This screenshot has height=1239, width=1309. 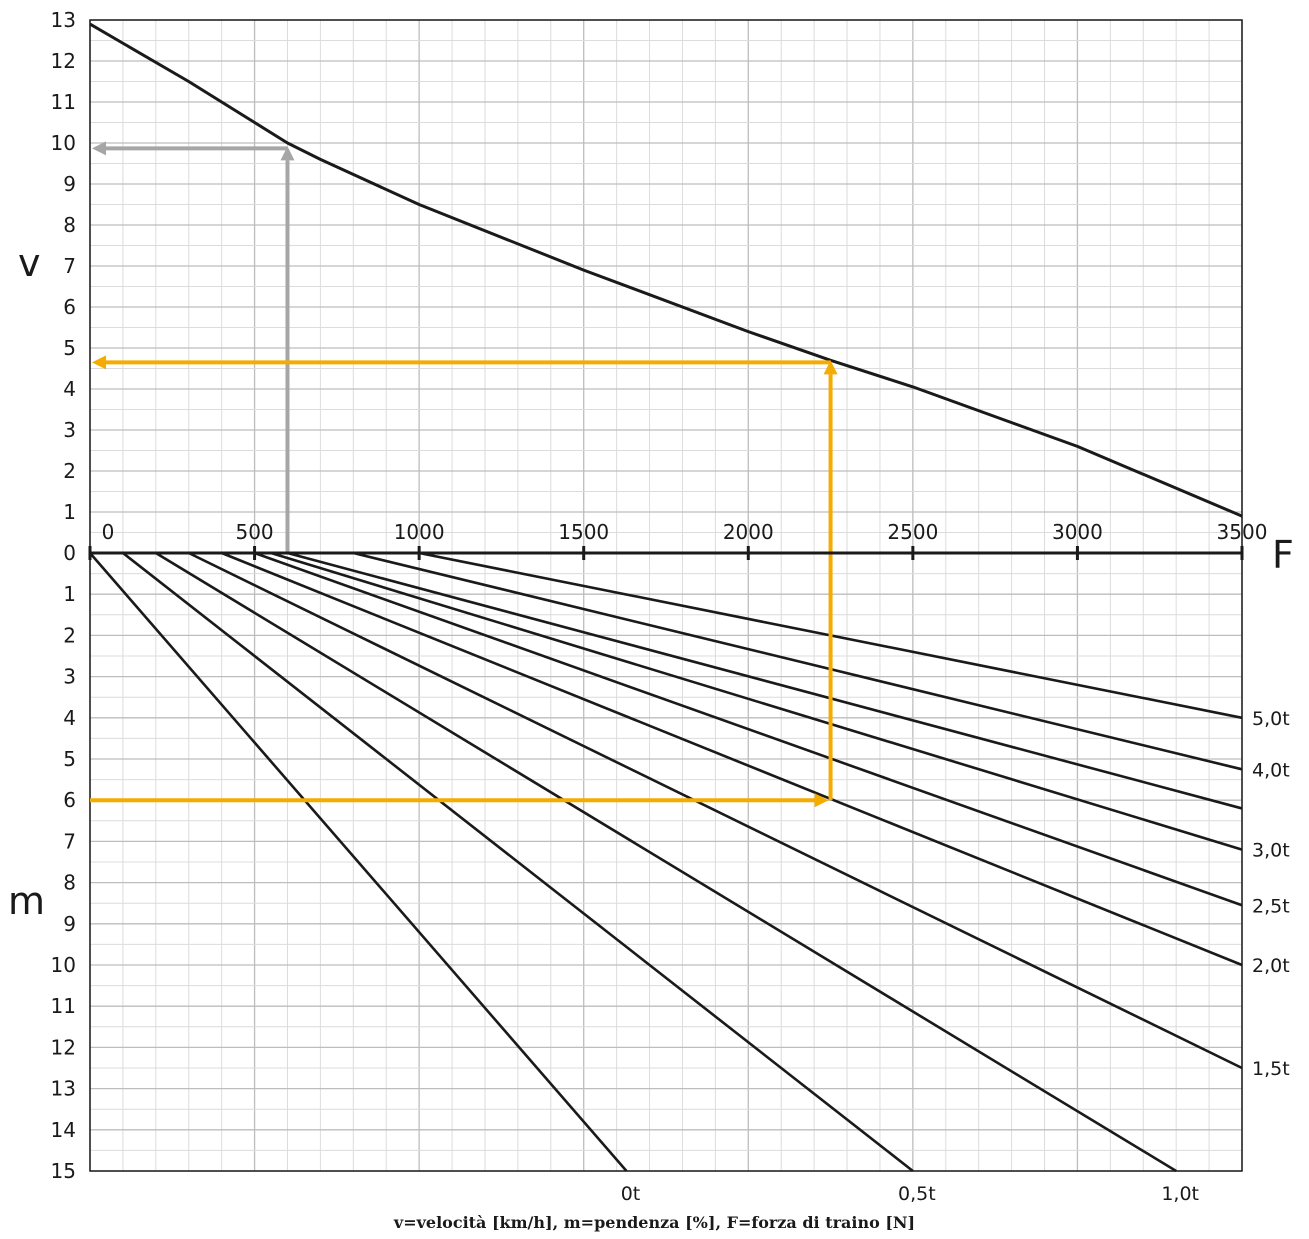 I want to click on m-tick-label: 4, so click(x=69, y=718).